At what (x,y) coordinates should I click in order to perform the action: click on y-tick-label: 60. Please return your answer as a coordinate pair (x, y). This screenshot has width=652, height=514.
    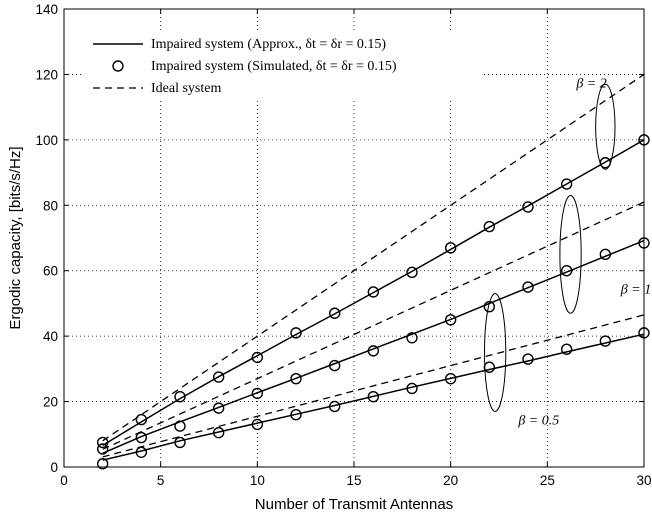
    Looking at the image, I should click on (50, 271).